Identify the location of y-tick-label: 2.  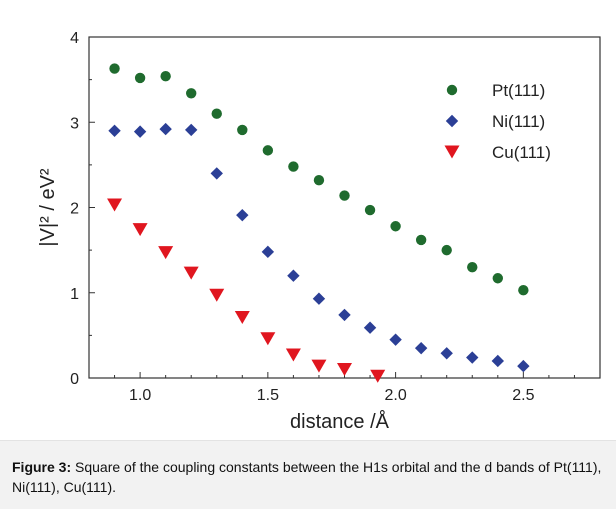
(74, 209).